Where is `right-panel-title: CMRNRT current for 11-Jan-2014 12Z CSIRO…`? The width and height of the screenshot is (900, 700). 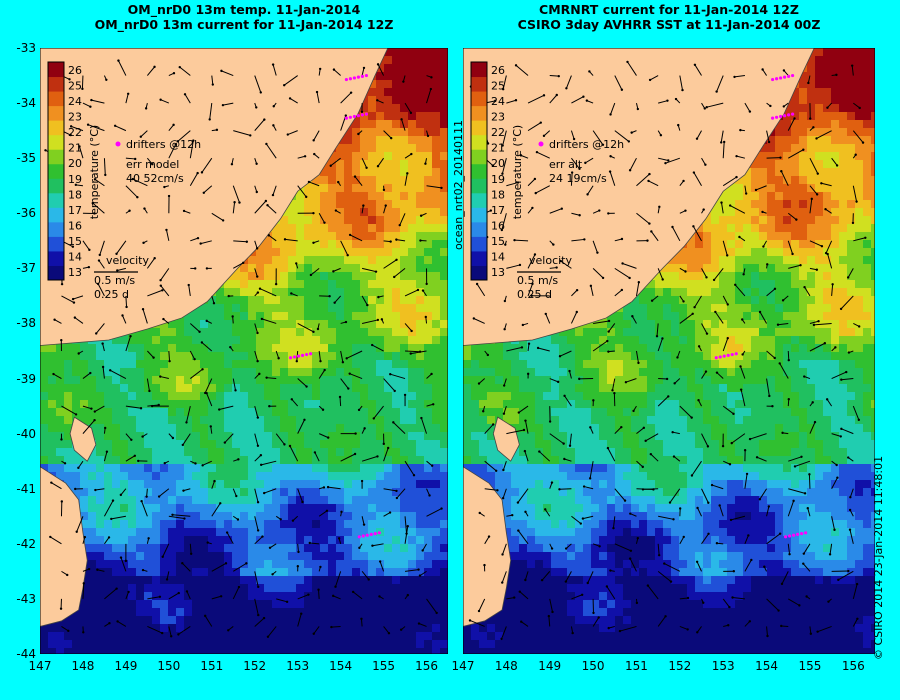
right-panel-title: CMRNRT current for 11-Jan-2014 12Z CSIRO… is located at coordinates (669, 17).